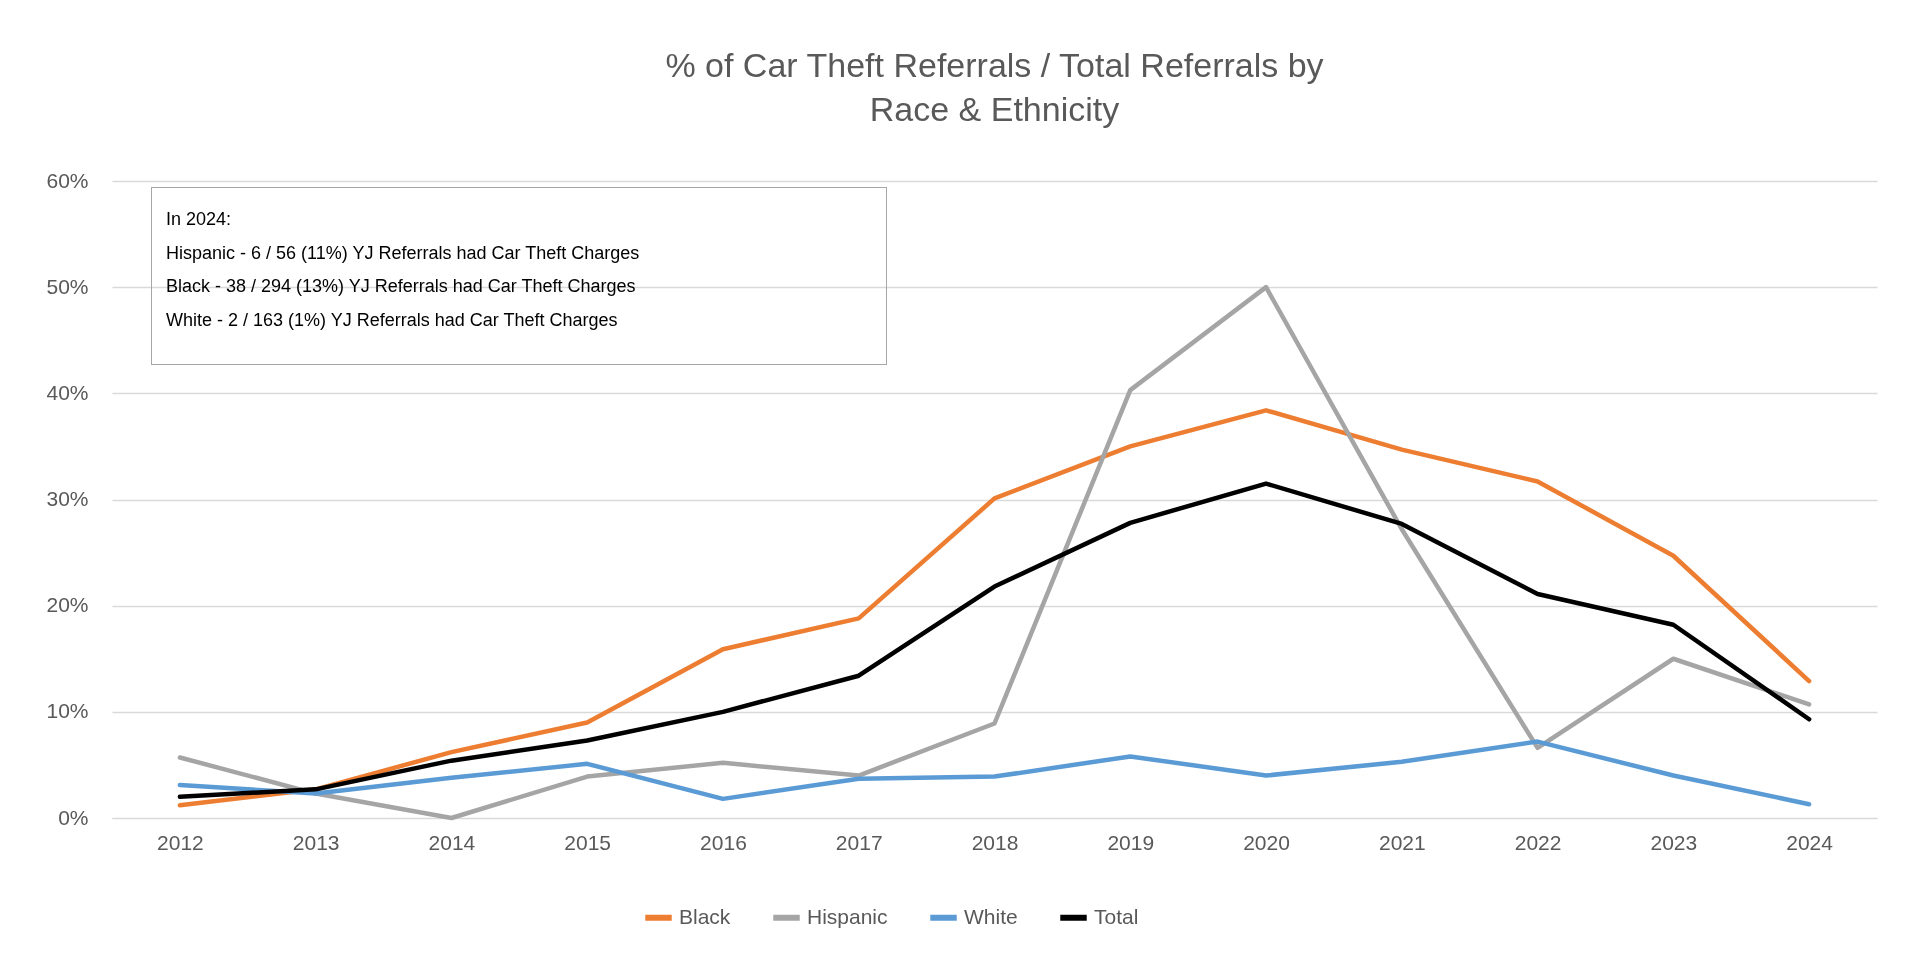  Describe the element at coordinates (452, 842) in the screenshot. I see `x-tick-label: 2014` at that location.